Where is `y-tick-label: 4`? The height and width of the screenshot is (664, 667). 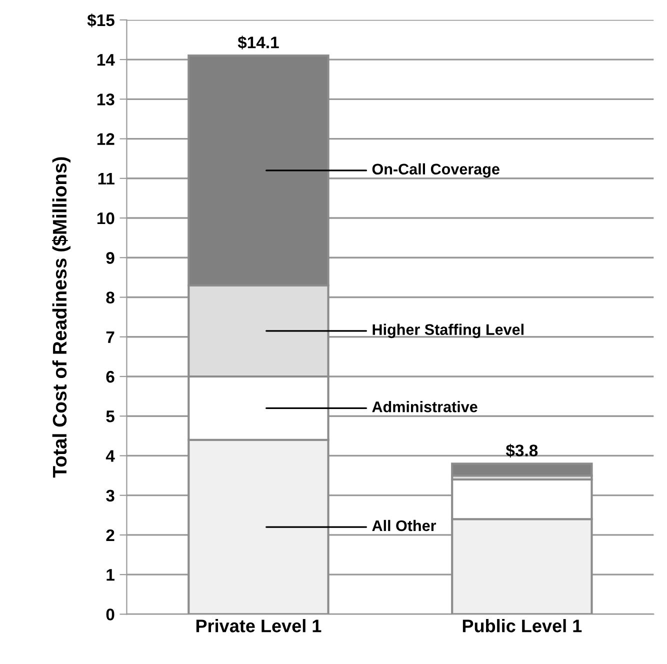 y-tick-label: 4 is located at coordinates (110, 456).